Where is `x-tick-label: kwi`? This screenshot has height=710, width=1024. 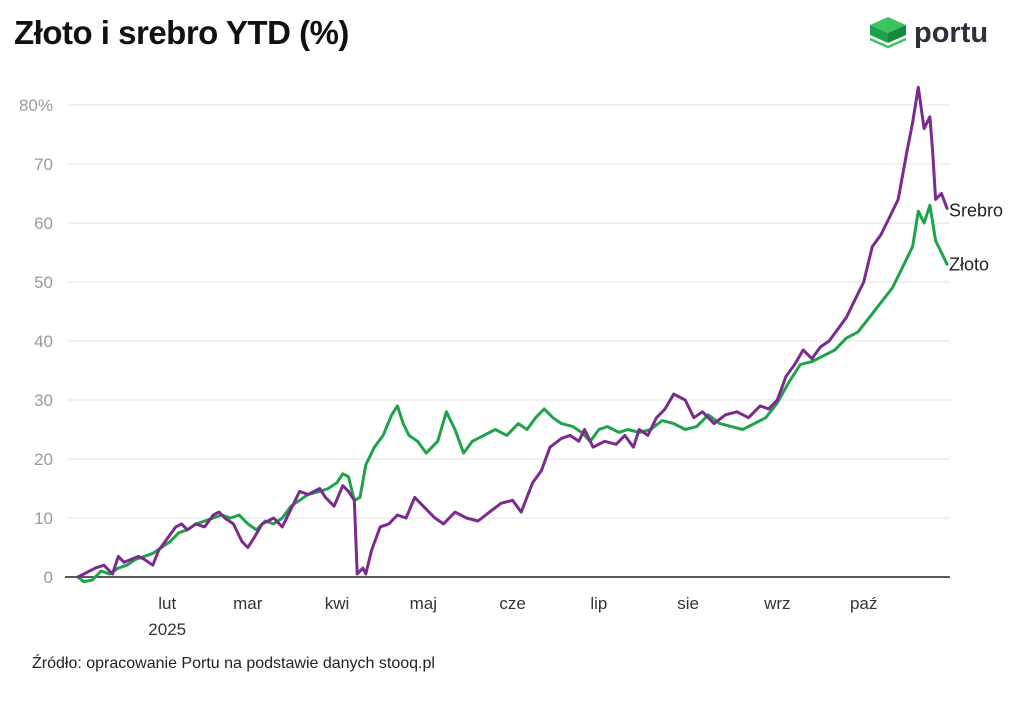 x-tick-label: kwi is located at coordinates (337, 603).